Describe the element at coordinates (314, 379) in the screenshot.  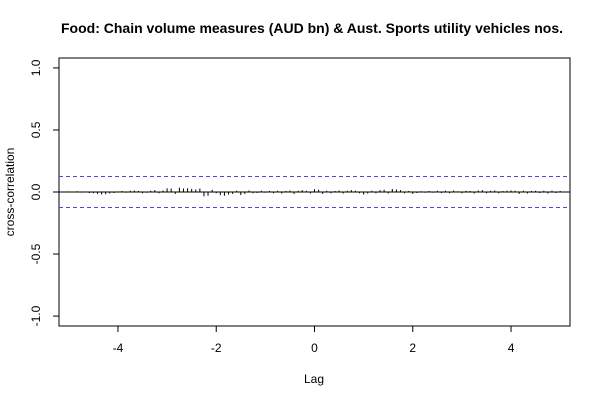
I see `x-axis-label: Lag` at that location.